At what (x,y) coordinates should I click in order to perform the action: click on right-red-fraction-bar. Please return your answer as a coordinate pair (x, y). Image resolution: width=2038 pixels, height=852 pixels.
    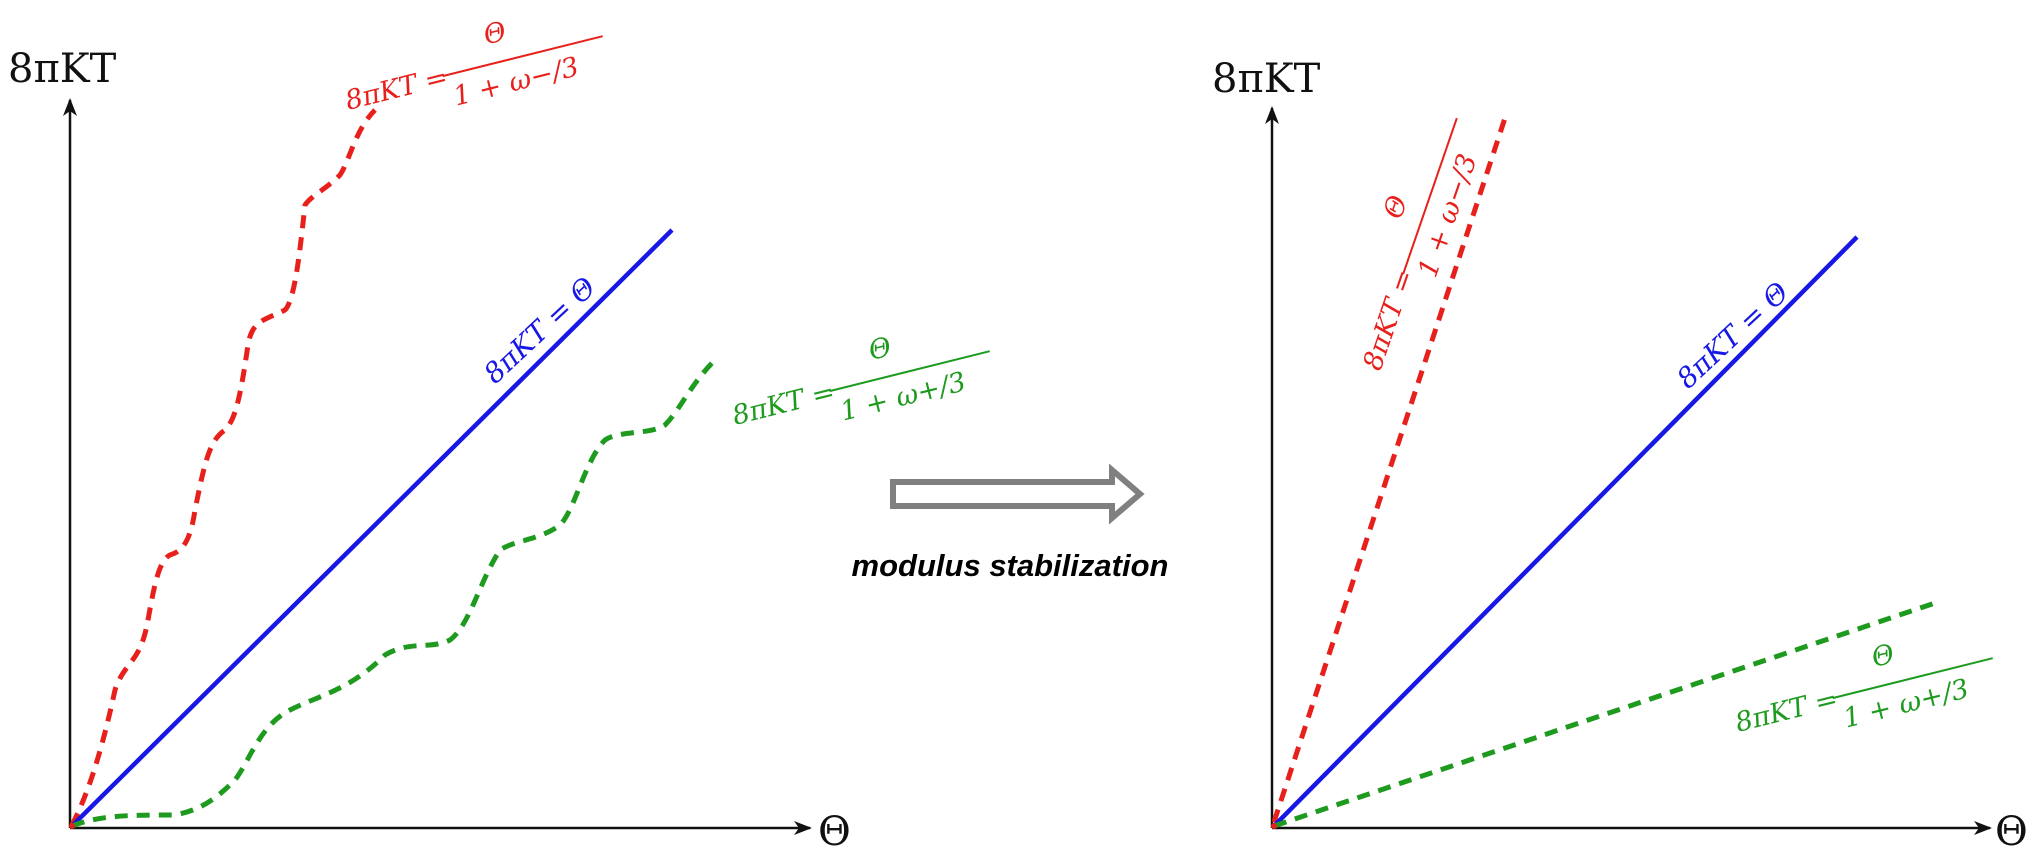
    Looking at the image, I should click on (1430, 196).